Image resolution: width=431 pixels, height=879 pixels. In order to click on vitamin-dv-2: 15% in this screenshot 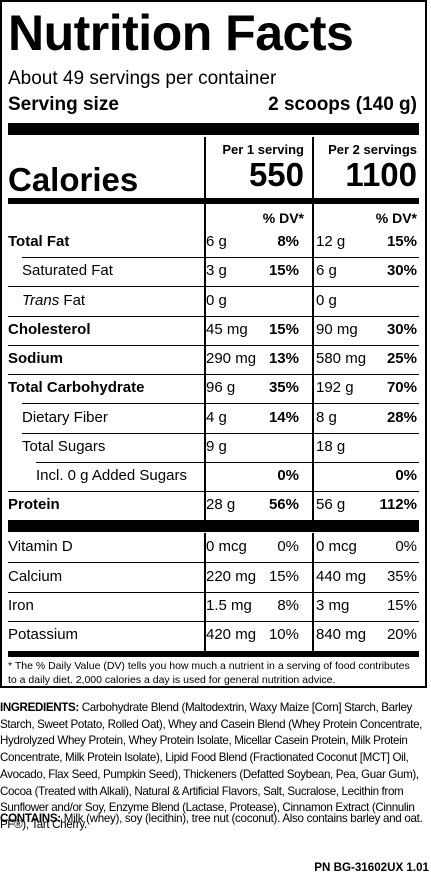, I will do `click(401, 605)`.